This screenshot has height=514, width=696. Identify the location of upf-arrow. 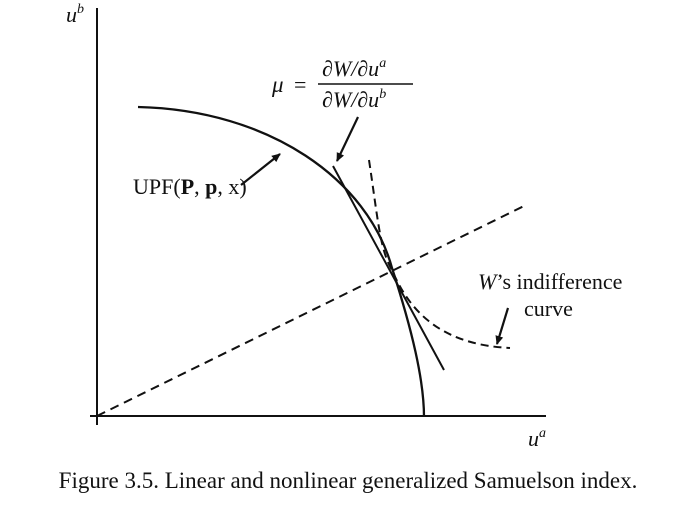
(260, 169).